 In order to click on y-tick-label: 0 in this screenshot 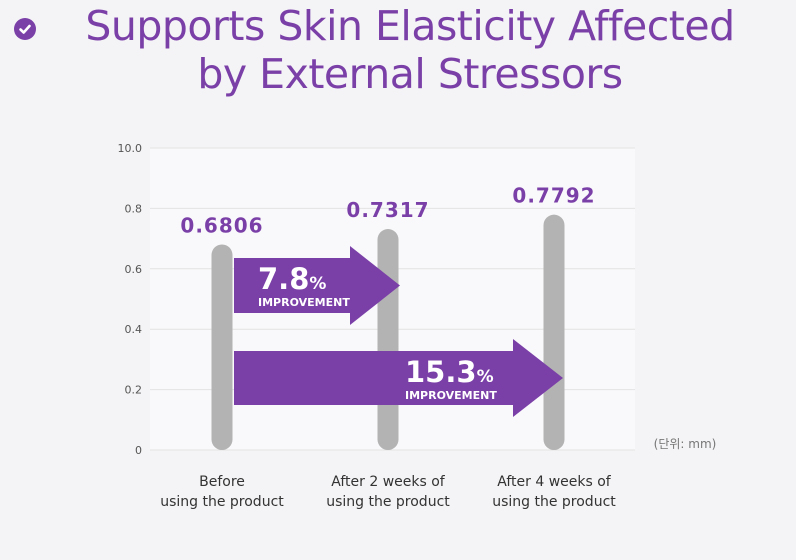, I will do `click(138, 450)`.